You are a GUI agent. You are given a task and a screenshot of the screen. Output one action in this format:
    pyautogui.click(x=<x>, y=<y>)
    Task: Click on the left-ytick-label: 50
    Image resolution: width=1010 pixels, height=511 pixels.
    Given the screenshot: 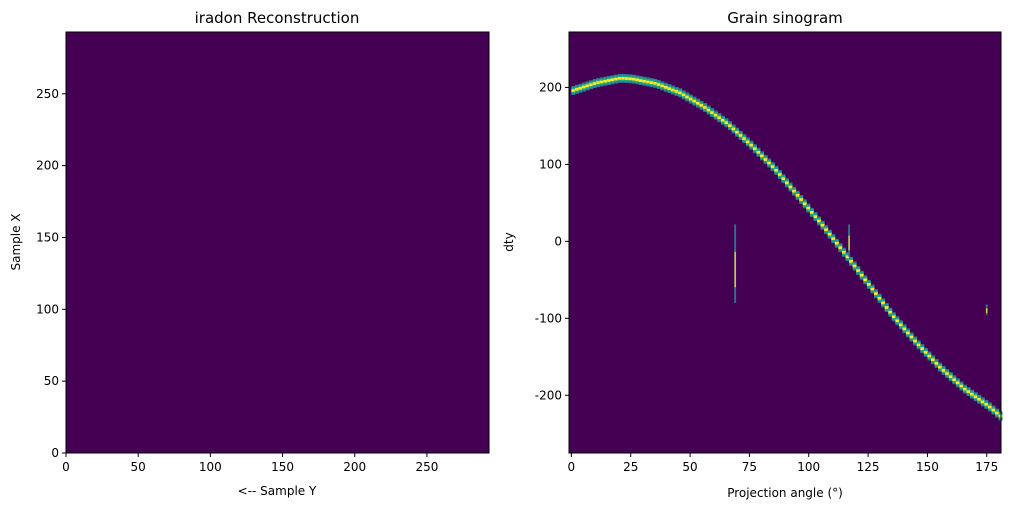 What is the action you would take?
    pyautogui.click(x=51, y=381)
    